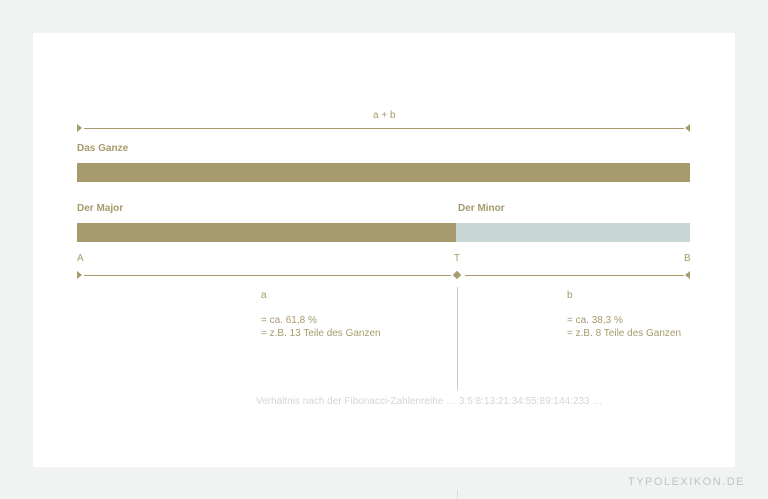  I want to click on bottom-tick, so click(457, 494).